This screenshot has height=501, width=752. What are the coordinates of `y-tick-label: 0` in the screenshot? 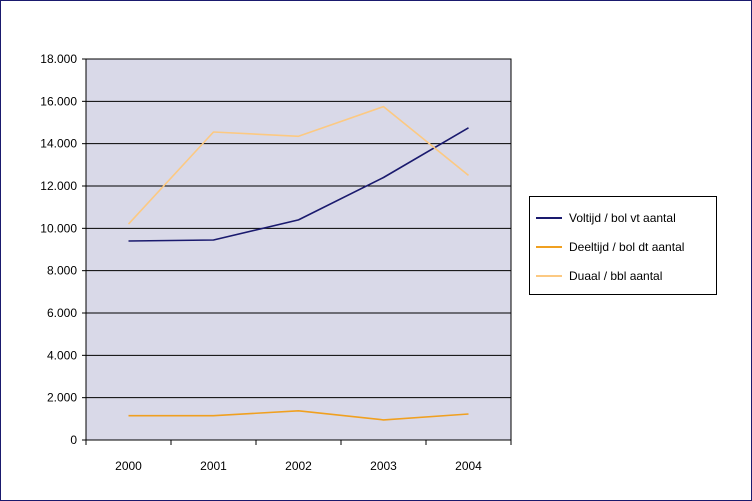 It's located at (73, 440).